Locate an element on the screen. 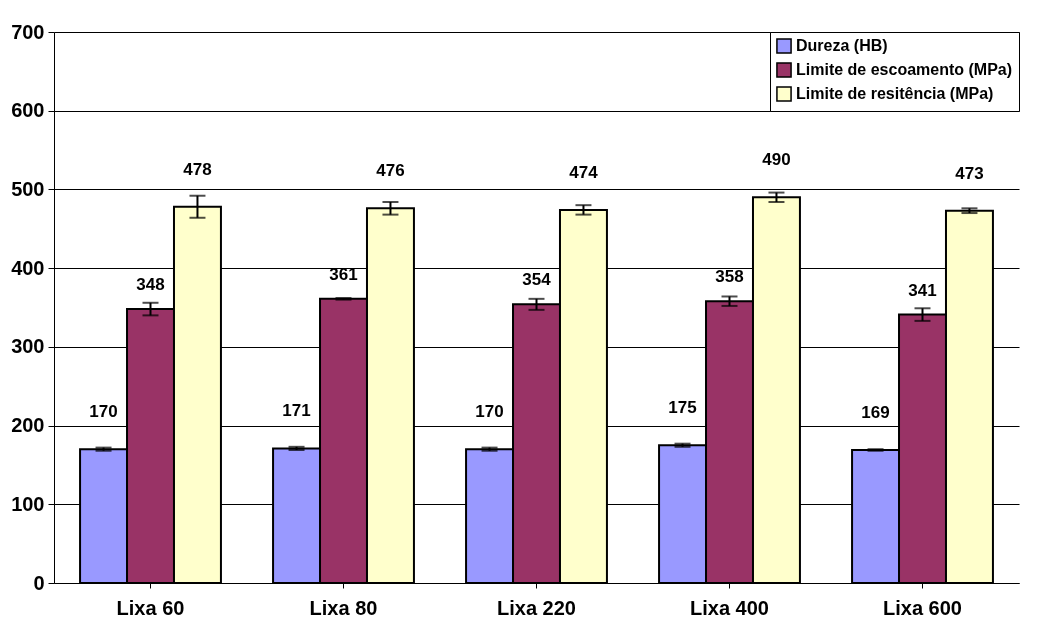 This screenshot has height=626, width=1046. legend-label: Limite de resitência (MPa) is located at coordinates (895, 93).